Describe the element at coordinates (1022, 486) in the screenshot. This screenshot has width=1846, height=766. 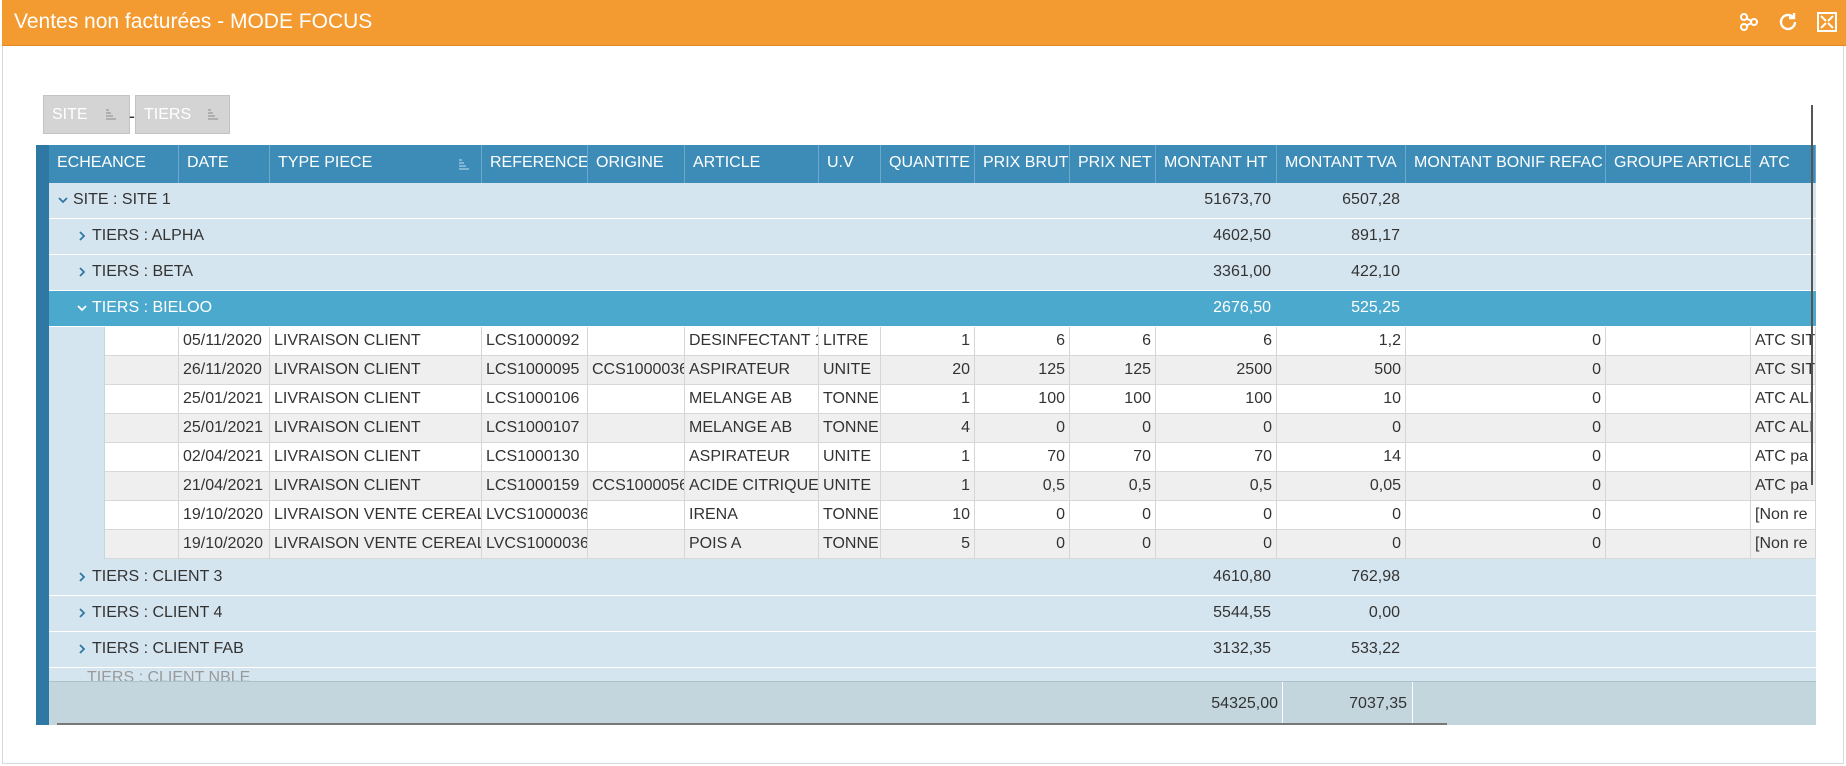
I see `cell-prix-brut: 0,5` at that location.